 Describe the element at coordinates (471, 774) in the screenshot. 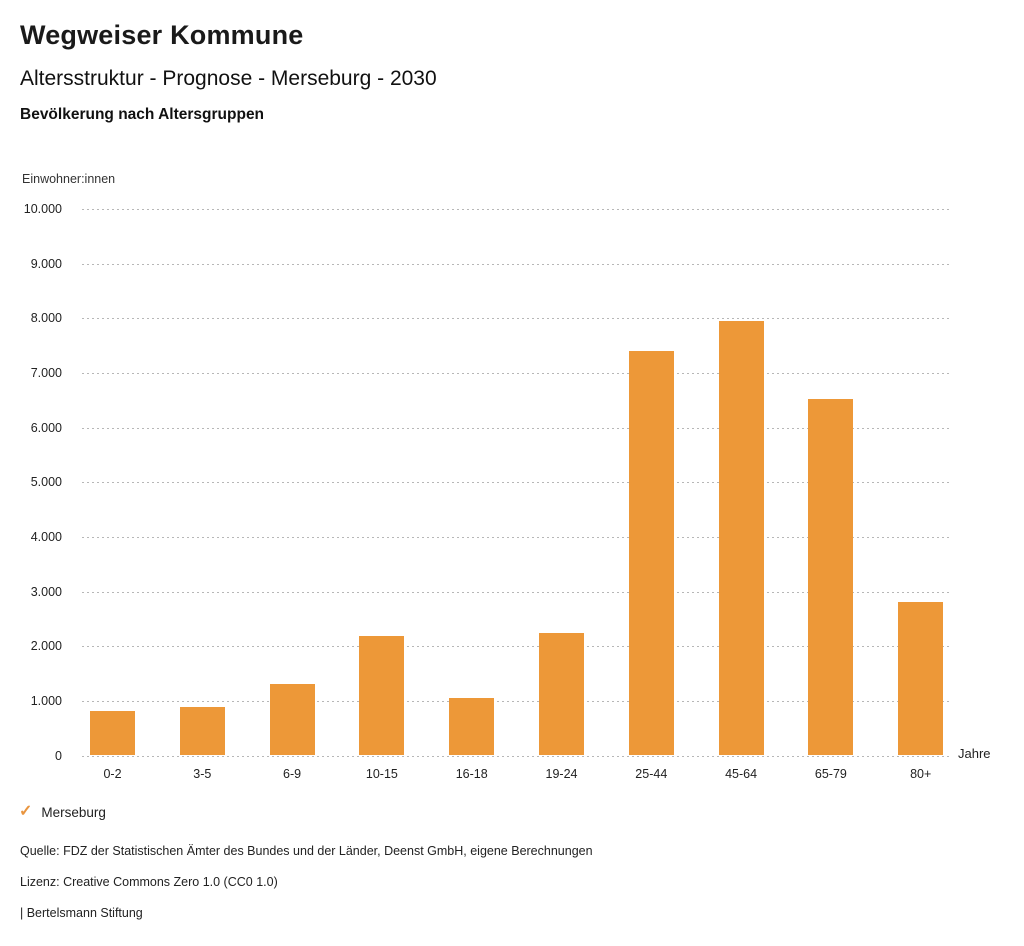

I see `x-tick-label-16-18: 16-18` at that location.